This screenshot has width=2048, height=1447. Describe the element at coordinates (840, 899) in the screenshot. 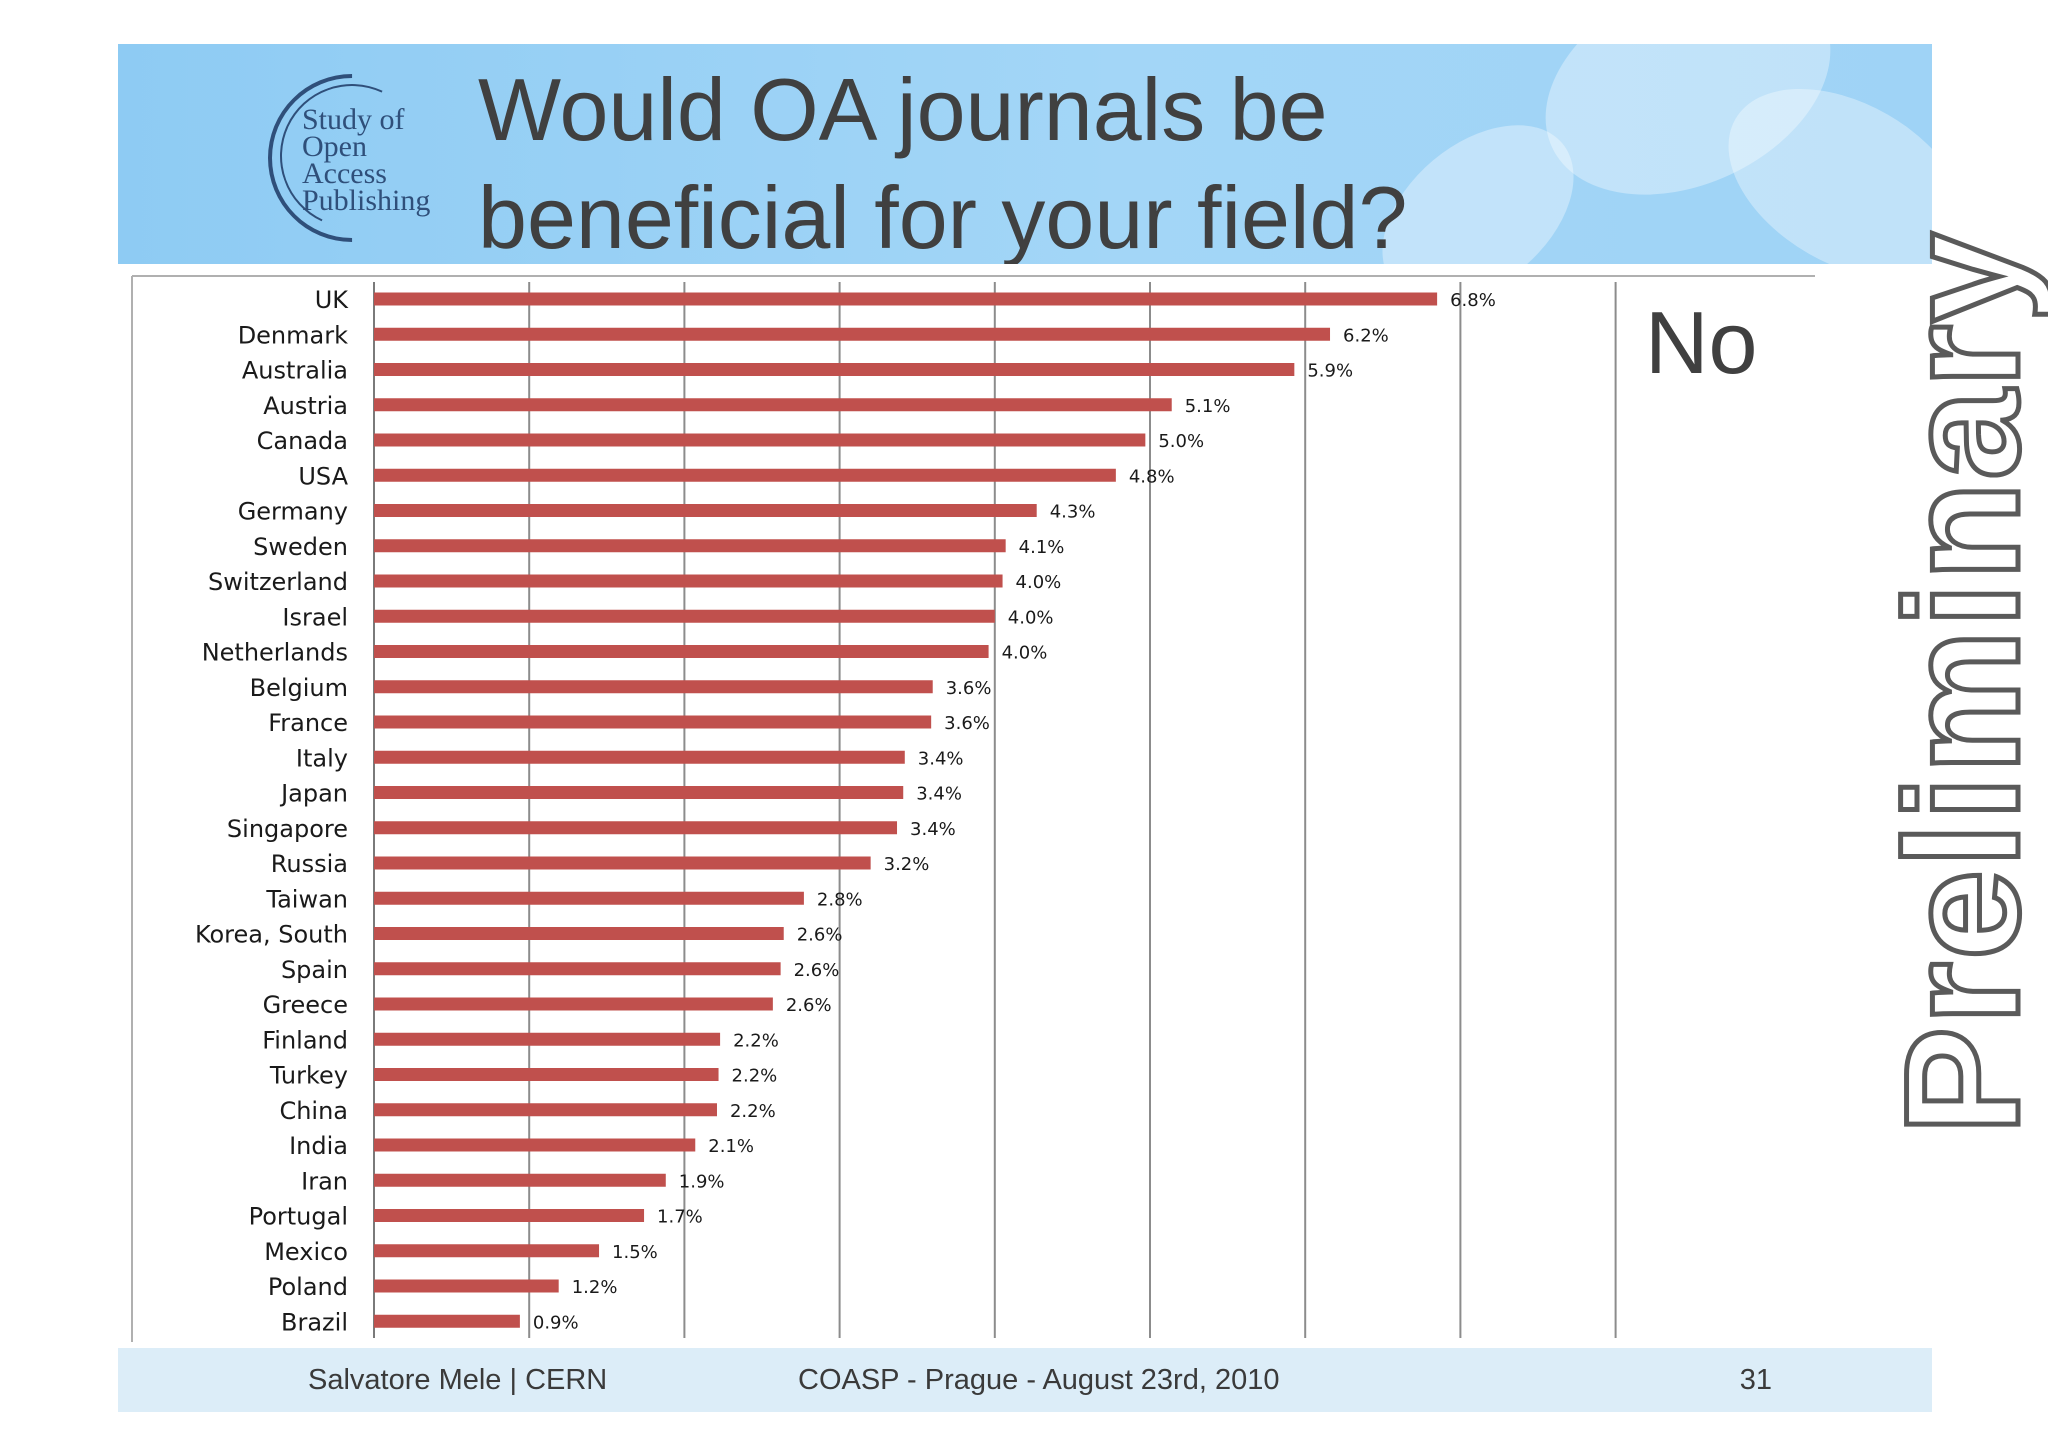

I see `data-label: 2.8%` at that location.